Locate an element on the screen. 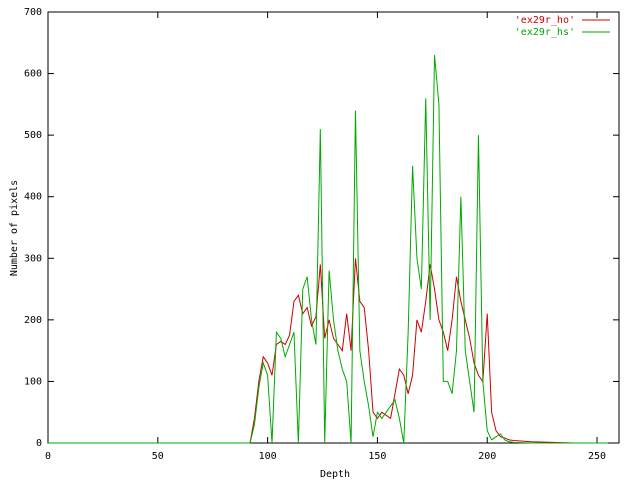 Image resolution: width=640 pixels, height=480 pixels. y-tick-label: 400 is located at coordinates (33, 197).